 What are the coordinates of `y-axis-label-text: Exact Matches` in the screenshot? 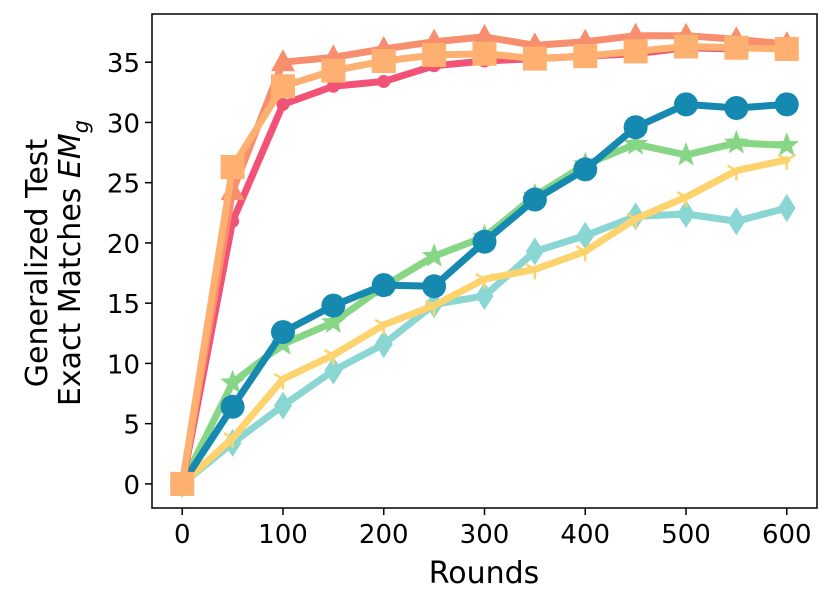 It's located at (70, 292).